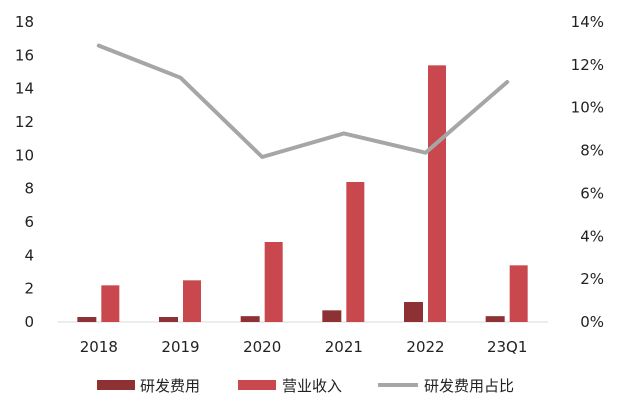 This screenshot has height=416, width=632. I want to click on legend-label-revenue: 营业收入, so click(312, 386).